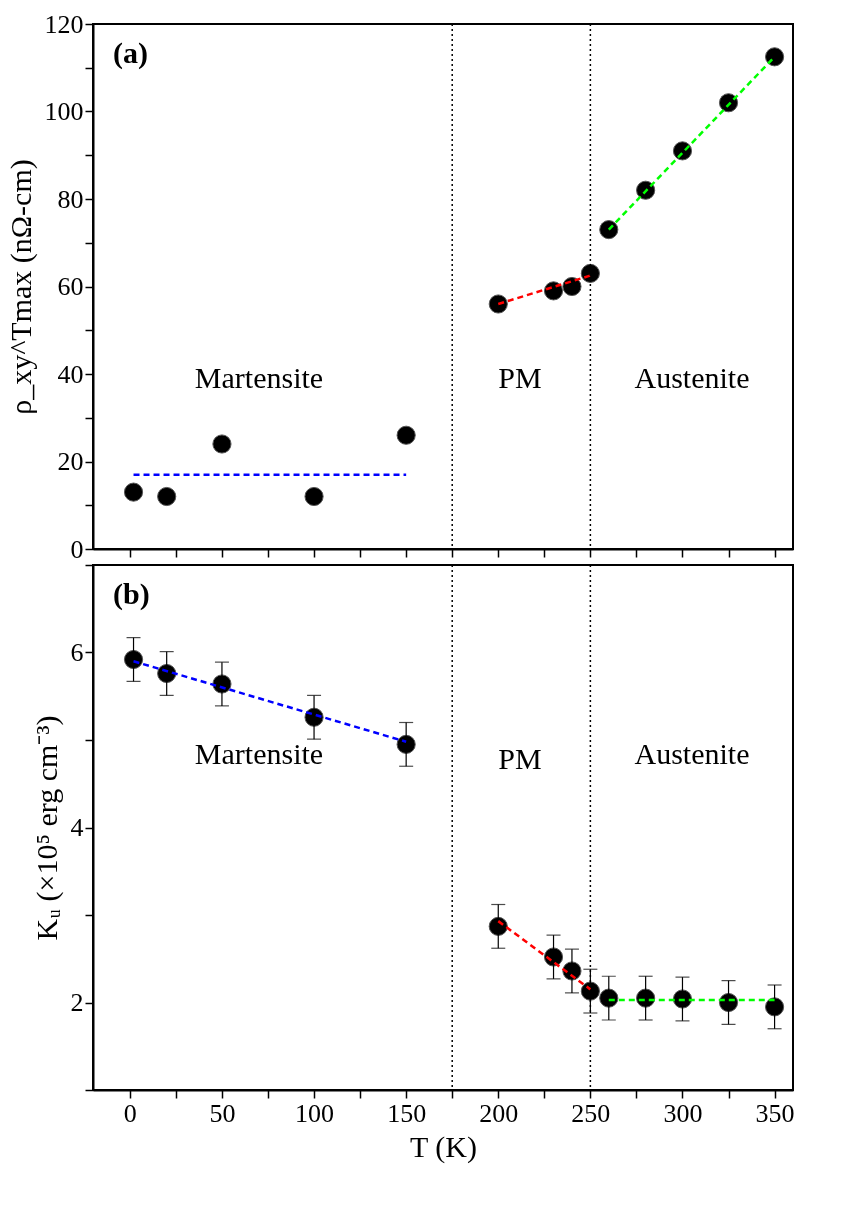  Describe the element at coordinates (683, 1113) in the screenshot. I see `x-tick-label: 300` at that location.